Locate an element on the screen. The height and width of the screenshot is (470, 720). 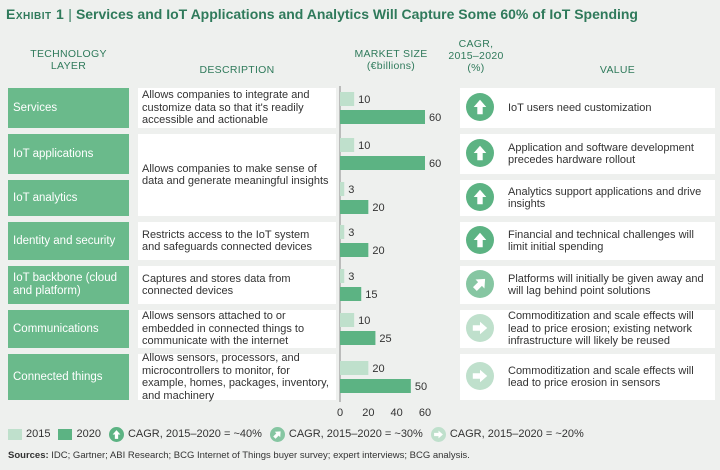
header-cagr: CAGR, 2015–2020 (%) is located at coordinates (476, 56).